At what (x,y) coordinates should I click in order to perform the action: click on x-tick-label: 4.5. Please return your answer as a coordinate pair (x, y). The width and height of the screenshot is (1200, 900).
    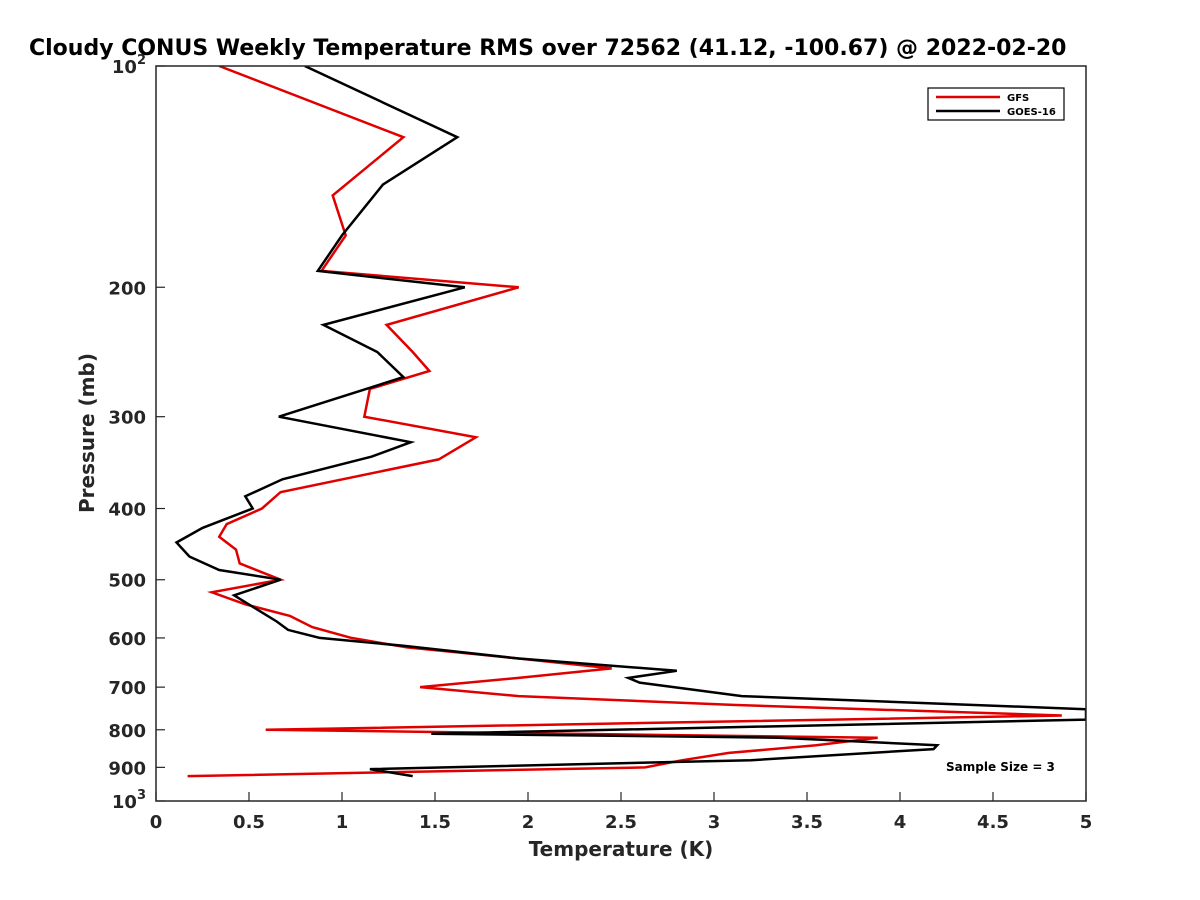
    Looking at the image, I should click on (993, 822).